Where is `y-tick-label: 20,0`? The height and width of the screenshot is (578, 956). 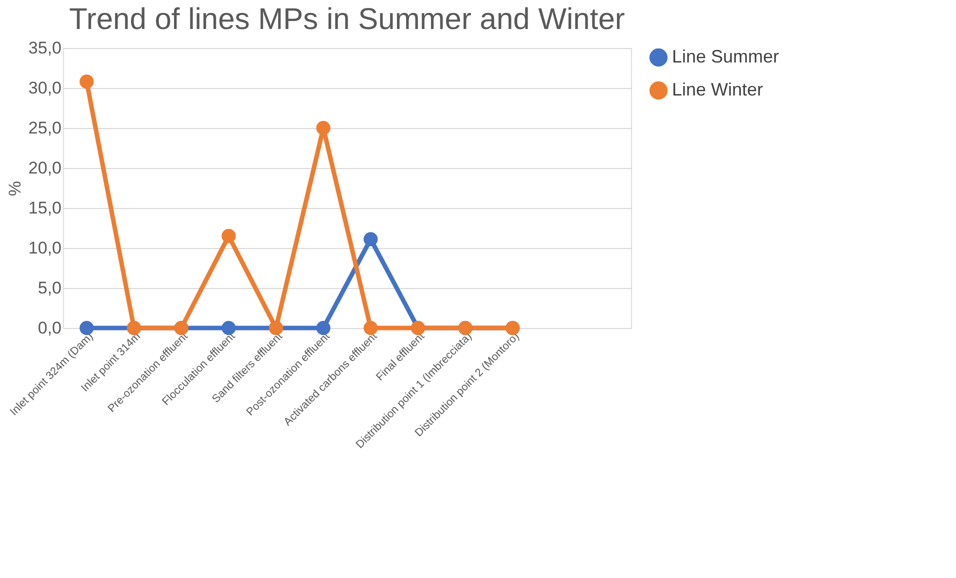 y-tick-label: 20,0 is located at coordinates (45, 168).